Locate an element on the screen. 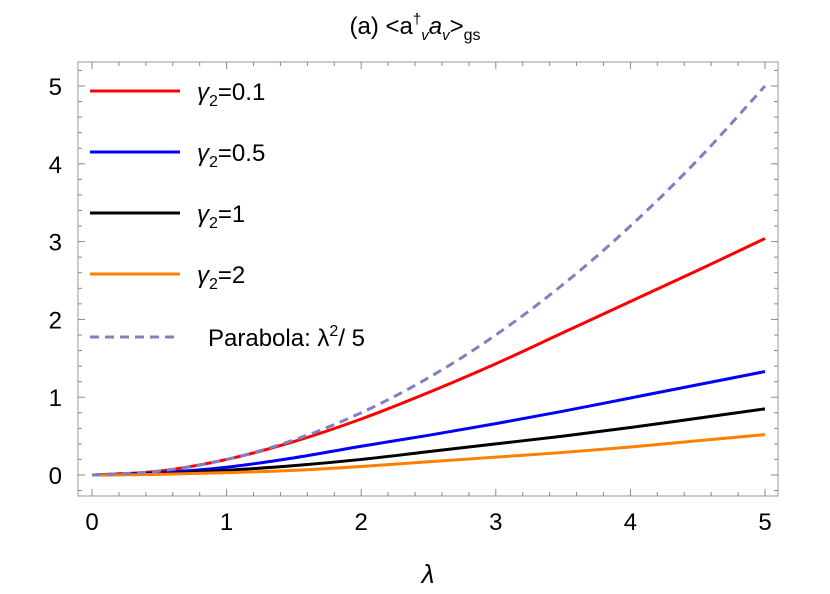 The image size is (830, 594). x-tick-label: 2 is located at coordinates (361, 522).